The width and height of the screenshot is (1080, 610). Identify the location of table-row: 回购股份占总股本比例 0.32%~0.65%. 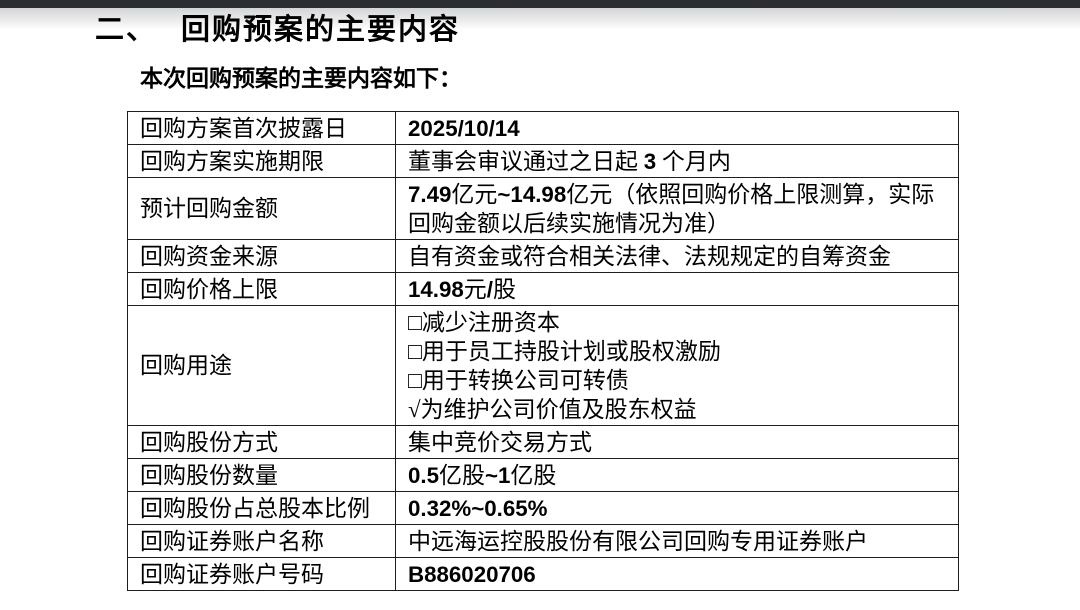
(543, 508).